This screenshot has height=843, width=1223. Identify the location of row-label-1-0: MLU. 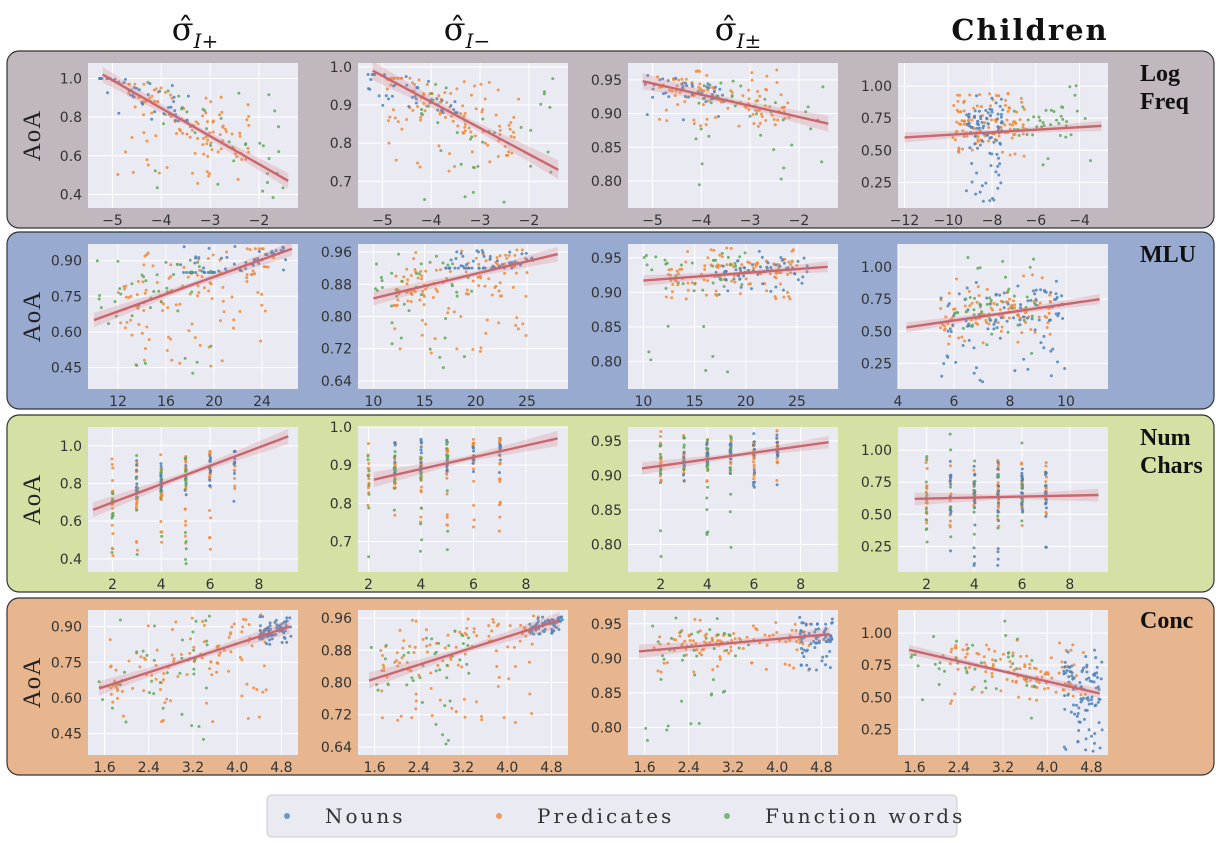
(1168, 255).